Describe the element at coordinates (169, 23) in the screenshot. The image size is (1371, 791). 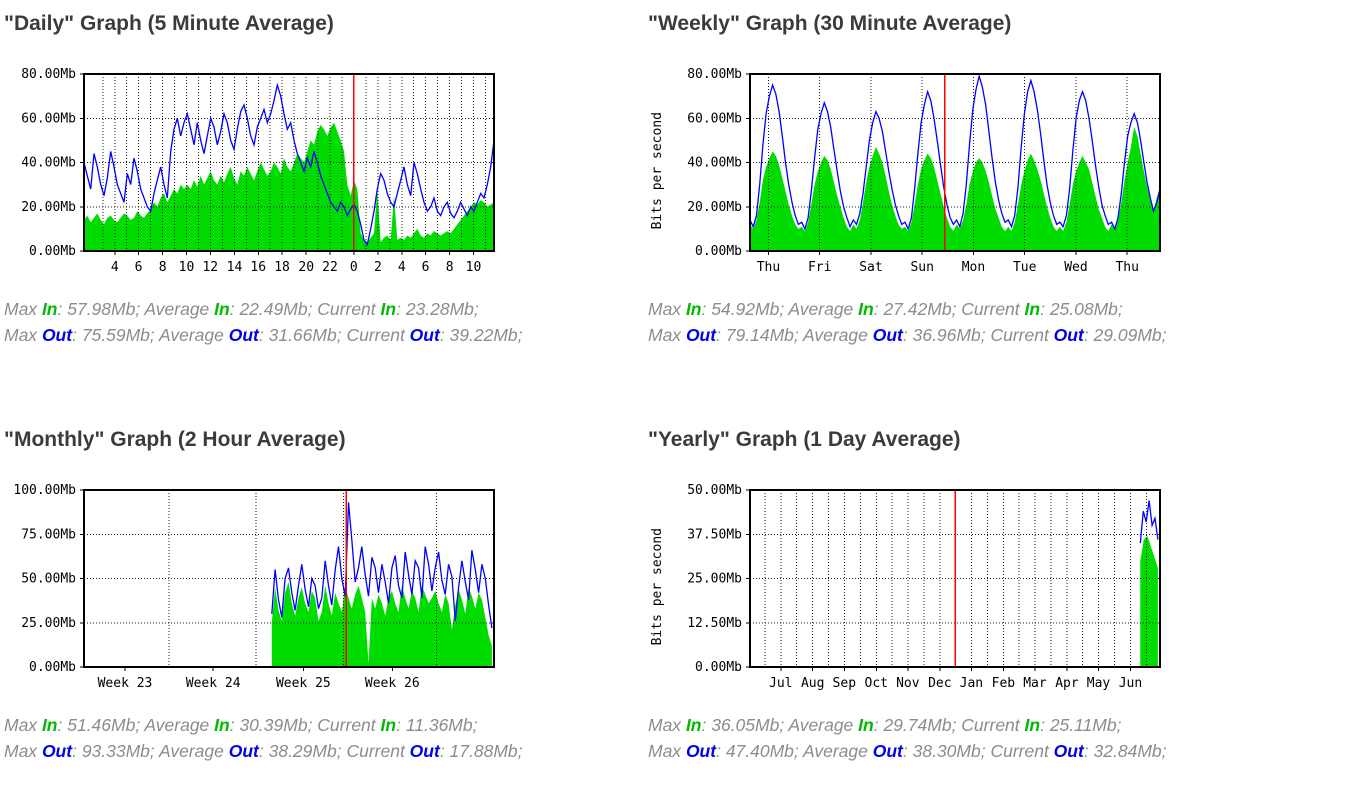
I see `daily-graph-title: "Daily" Graph (5 Minute Average)` at that location.